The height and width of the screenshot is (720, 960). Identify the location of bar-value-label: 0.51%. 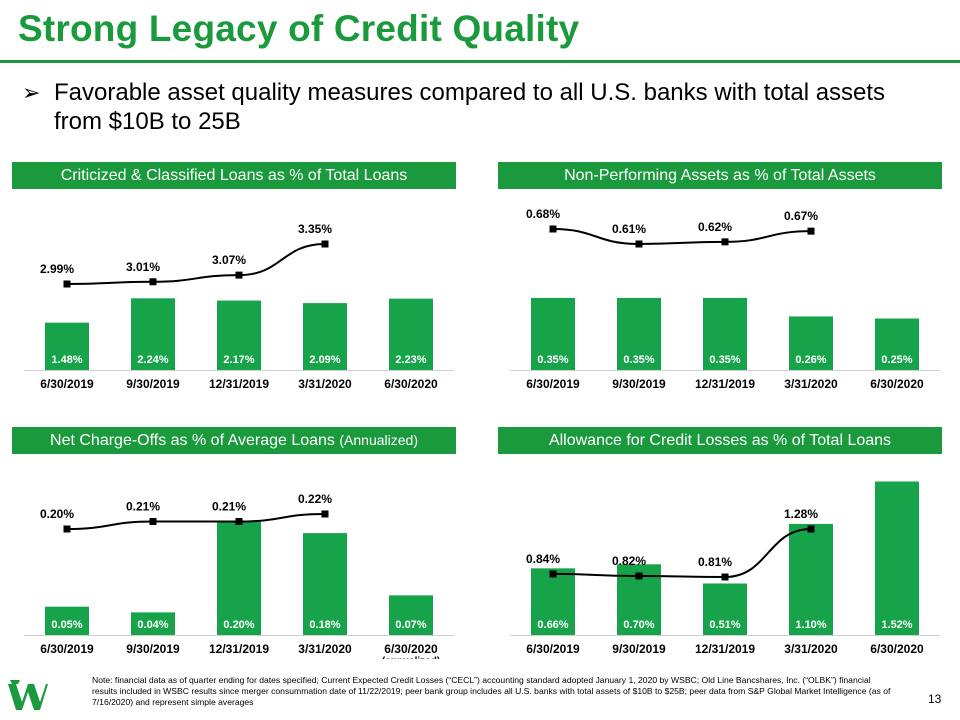
(724, 625).